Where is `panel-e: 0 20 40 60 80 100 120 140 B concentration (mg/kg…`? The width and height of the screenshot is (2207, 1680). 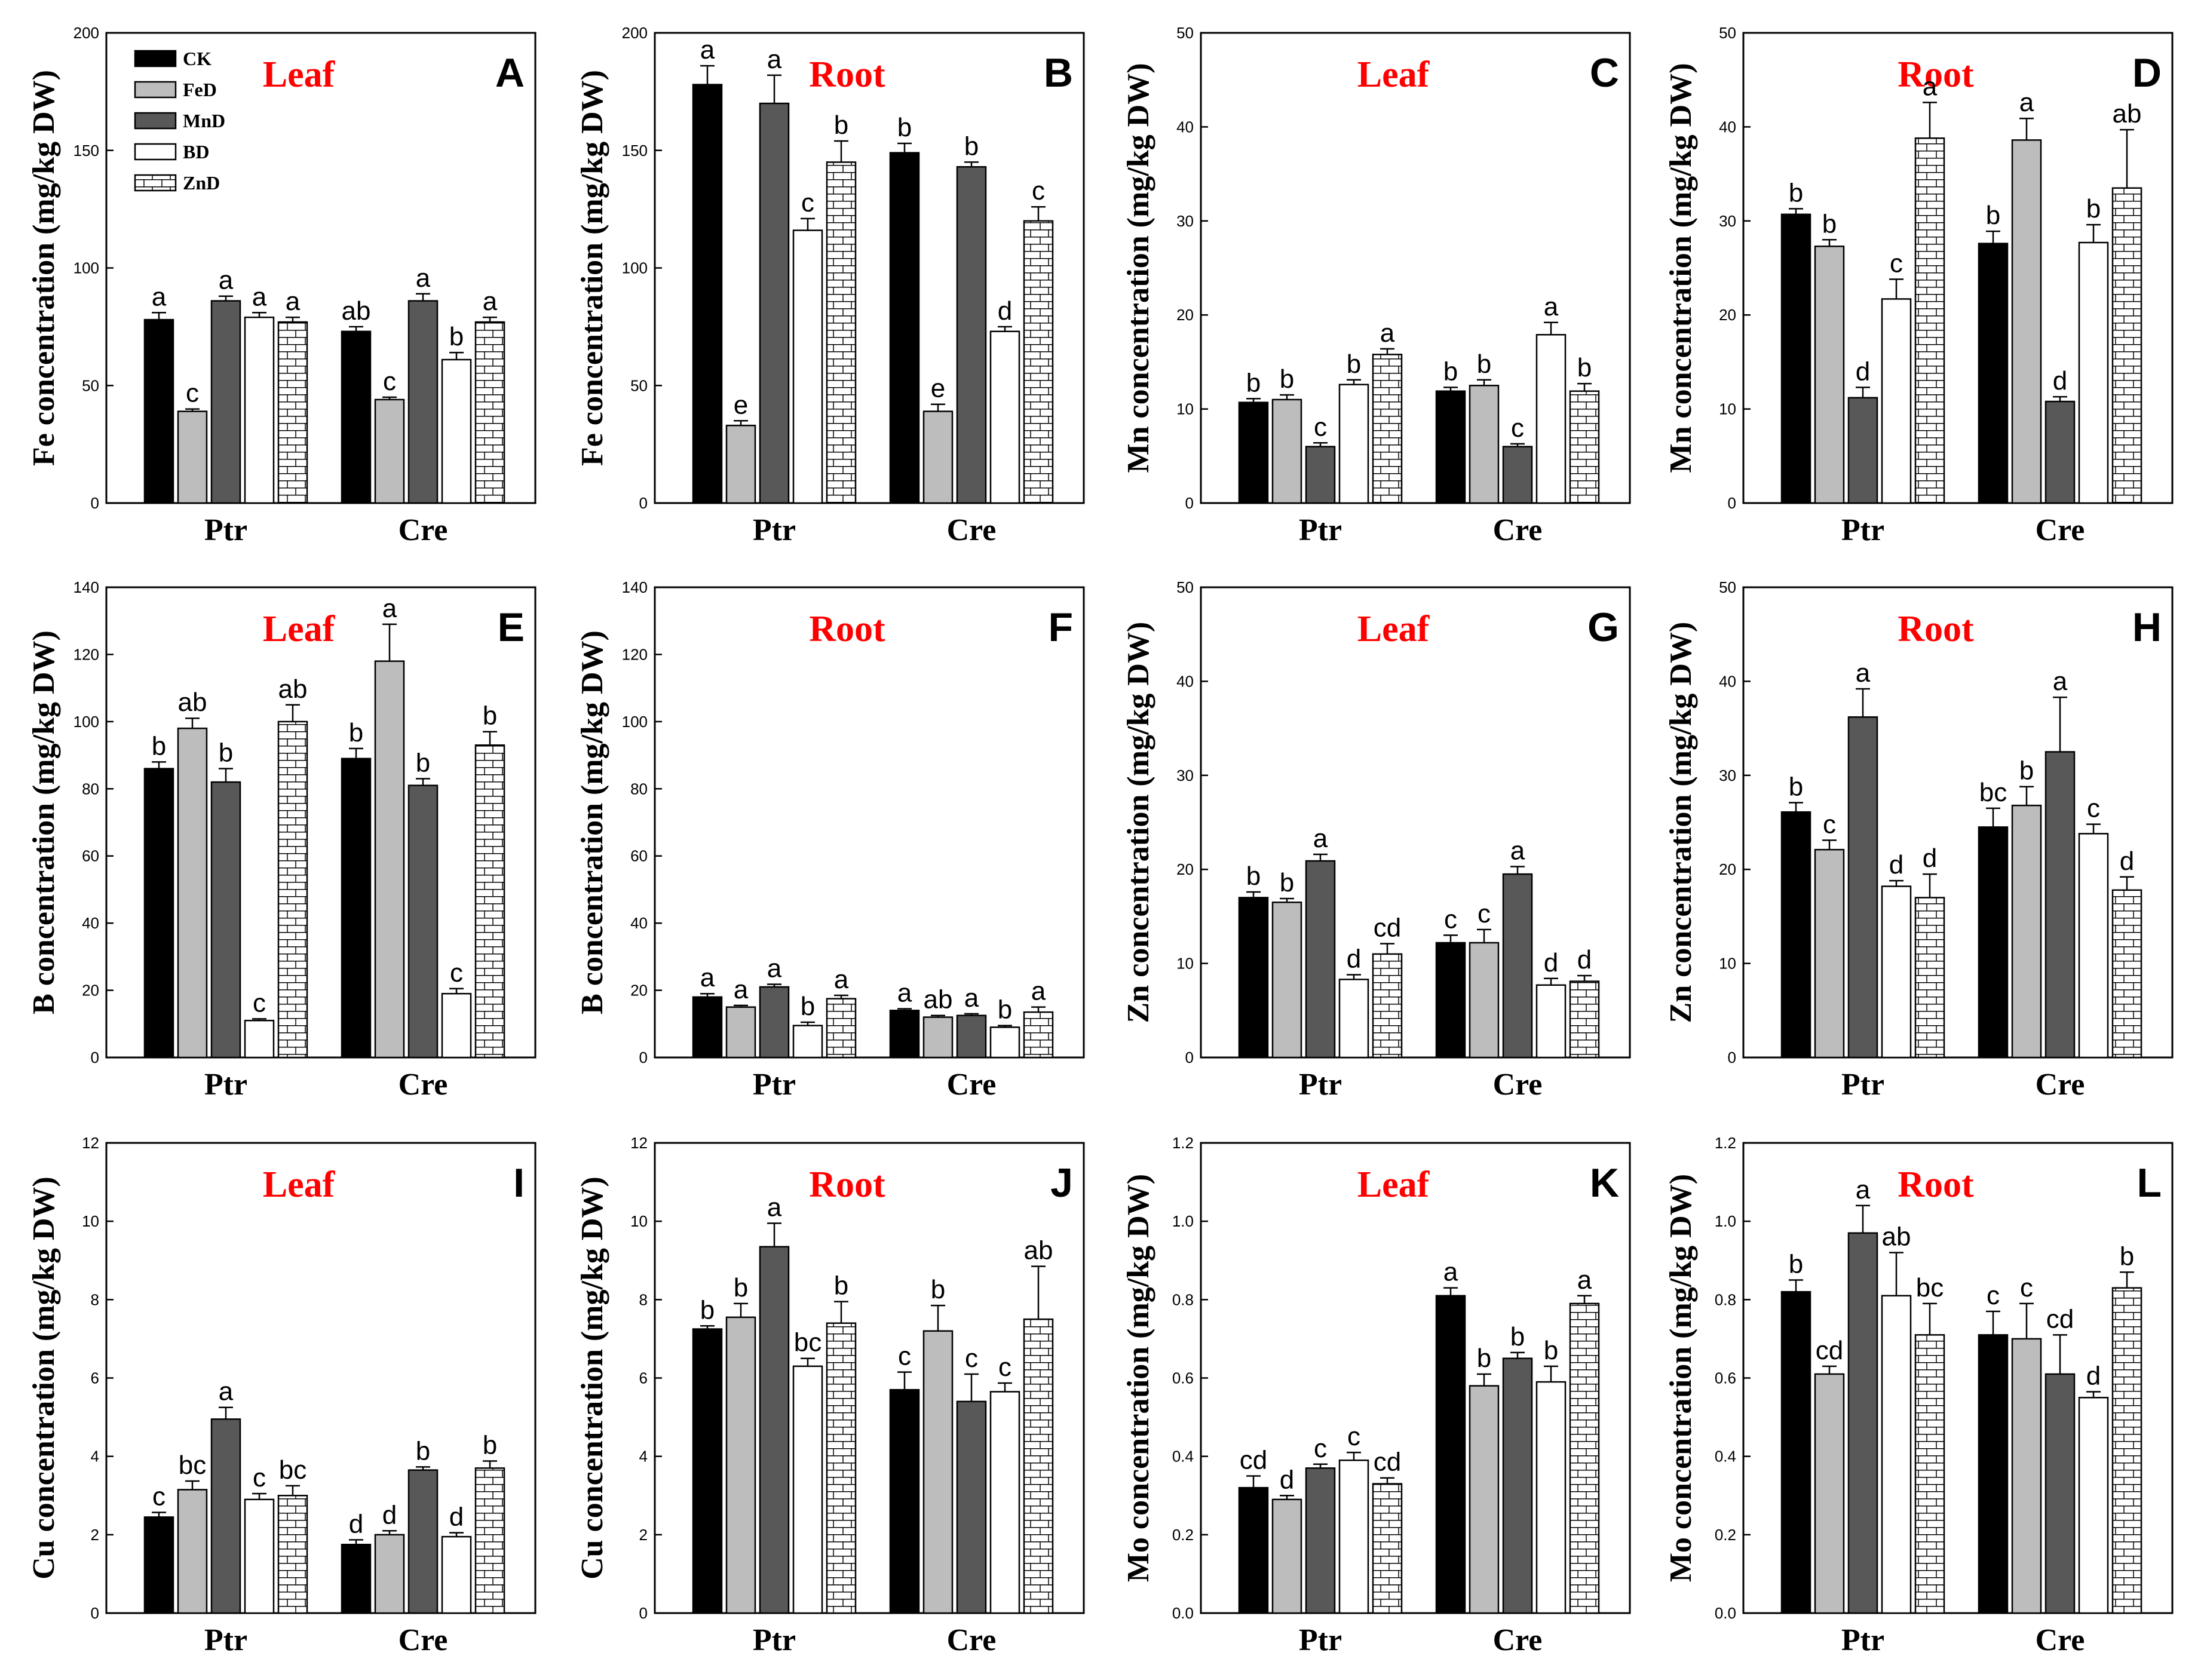
panel-e: 0 20 40 60 80 100 120 140 B concentration (mg/kg… is located at coordinates (282, 840).